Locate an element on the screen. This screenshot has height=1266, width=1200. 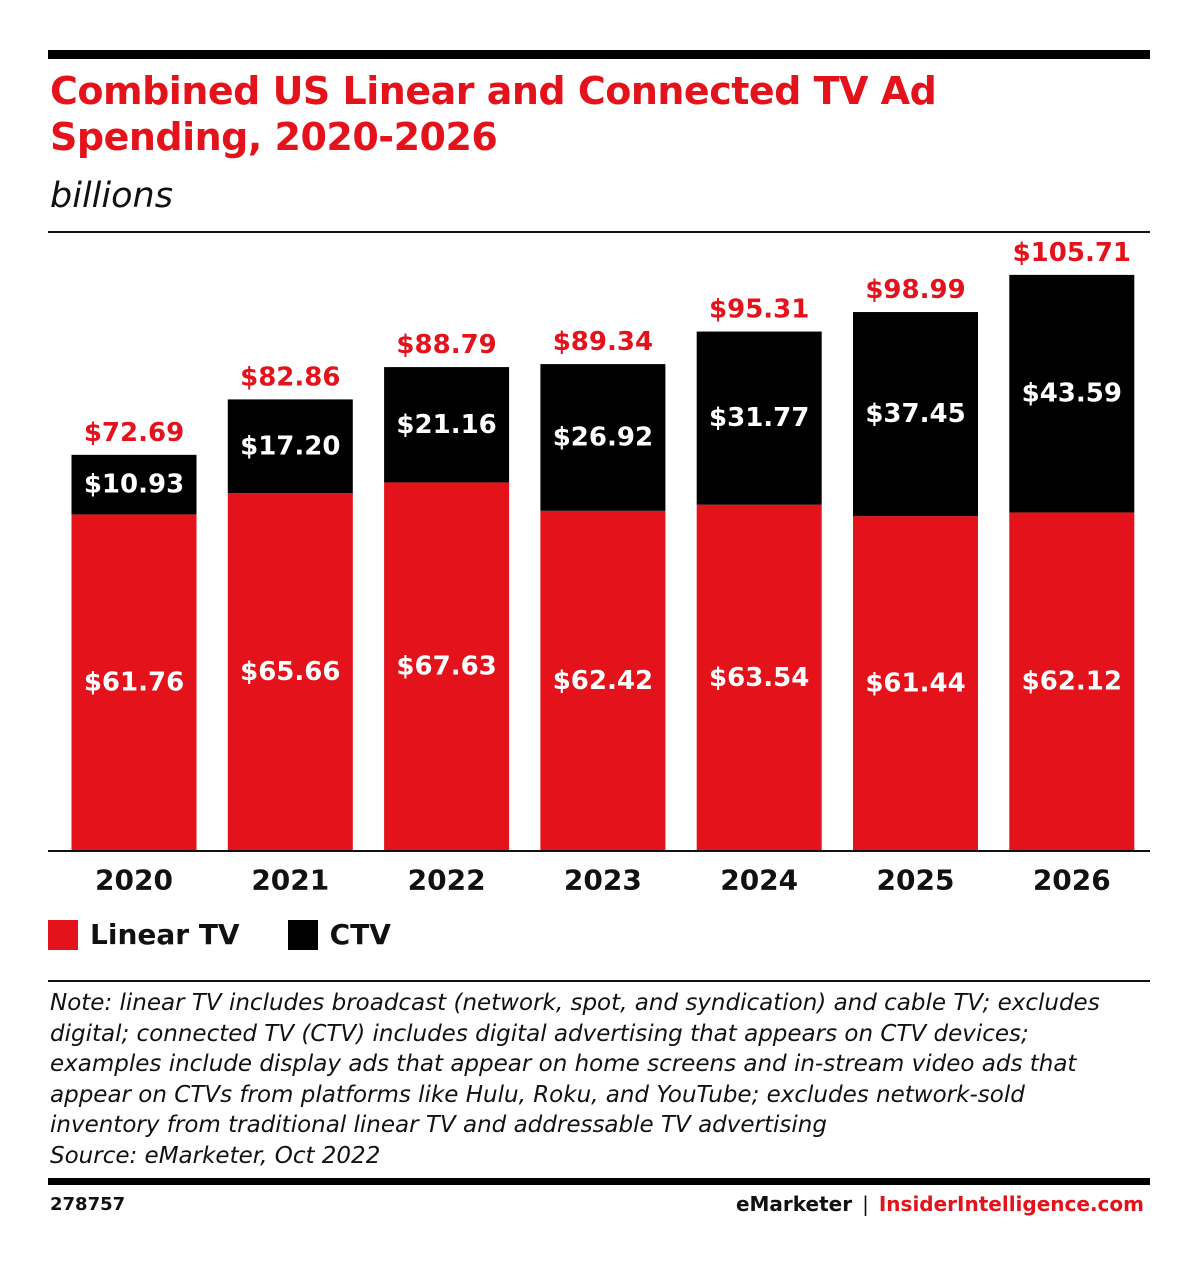
x-tick-label: 2023 is located at coordinates (603, 880).